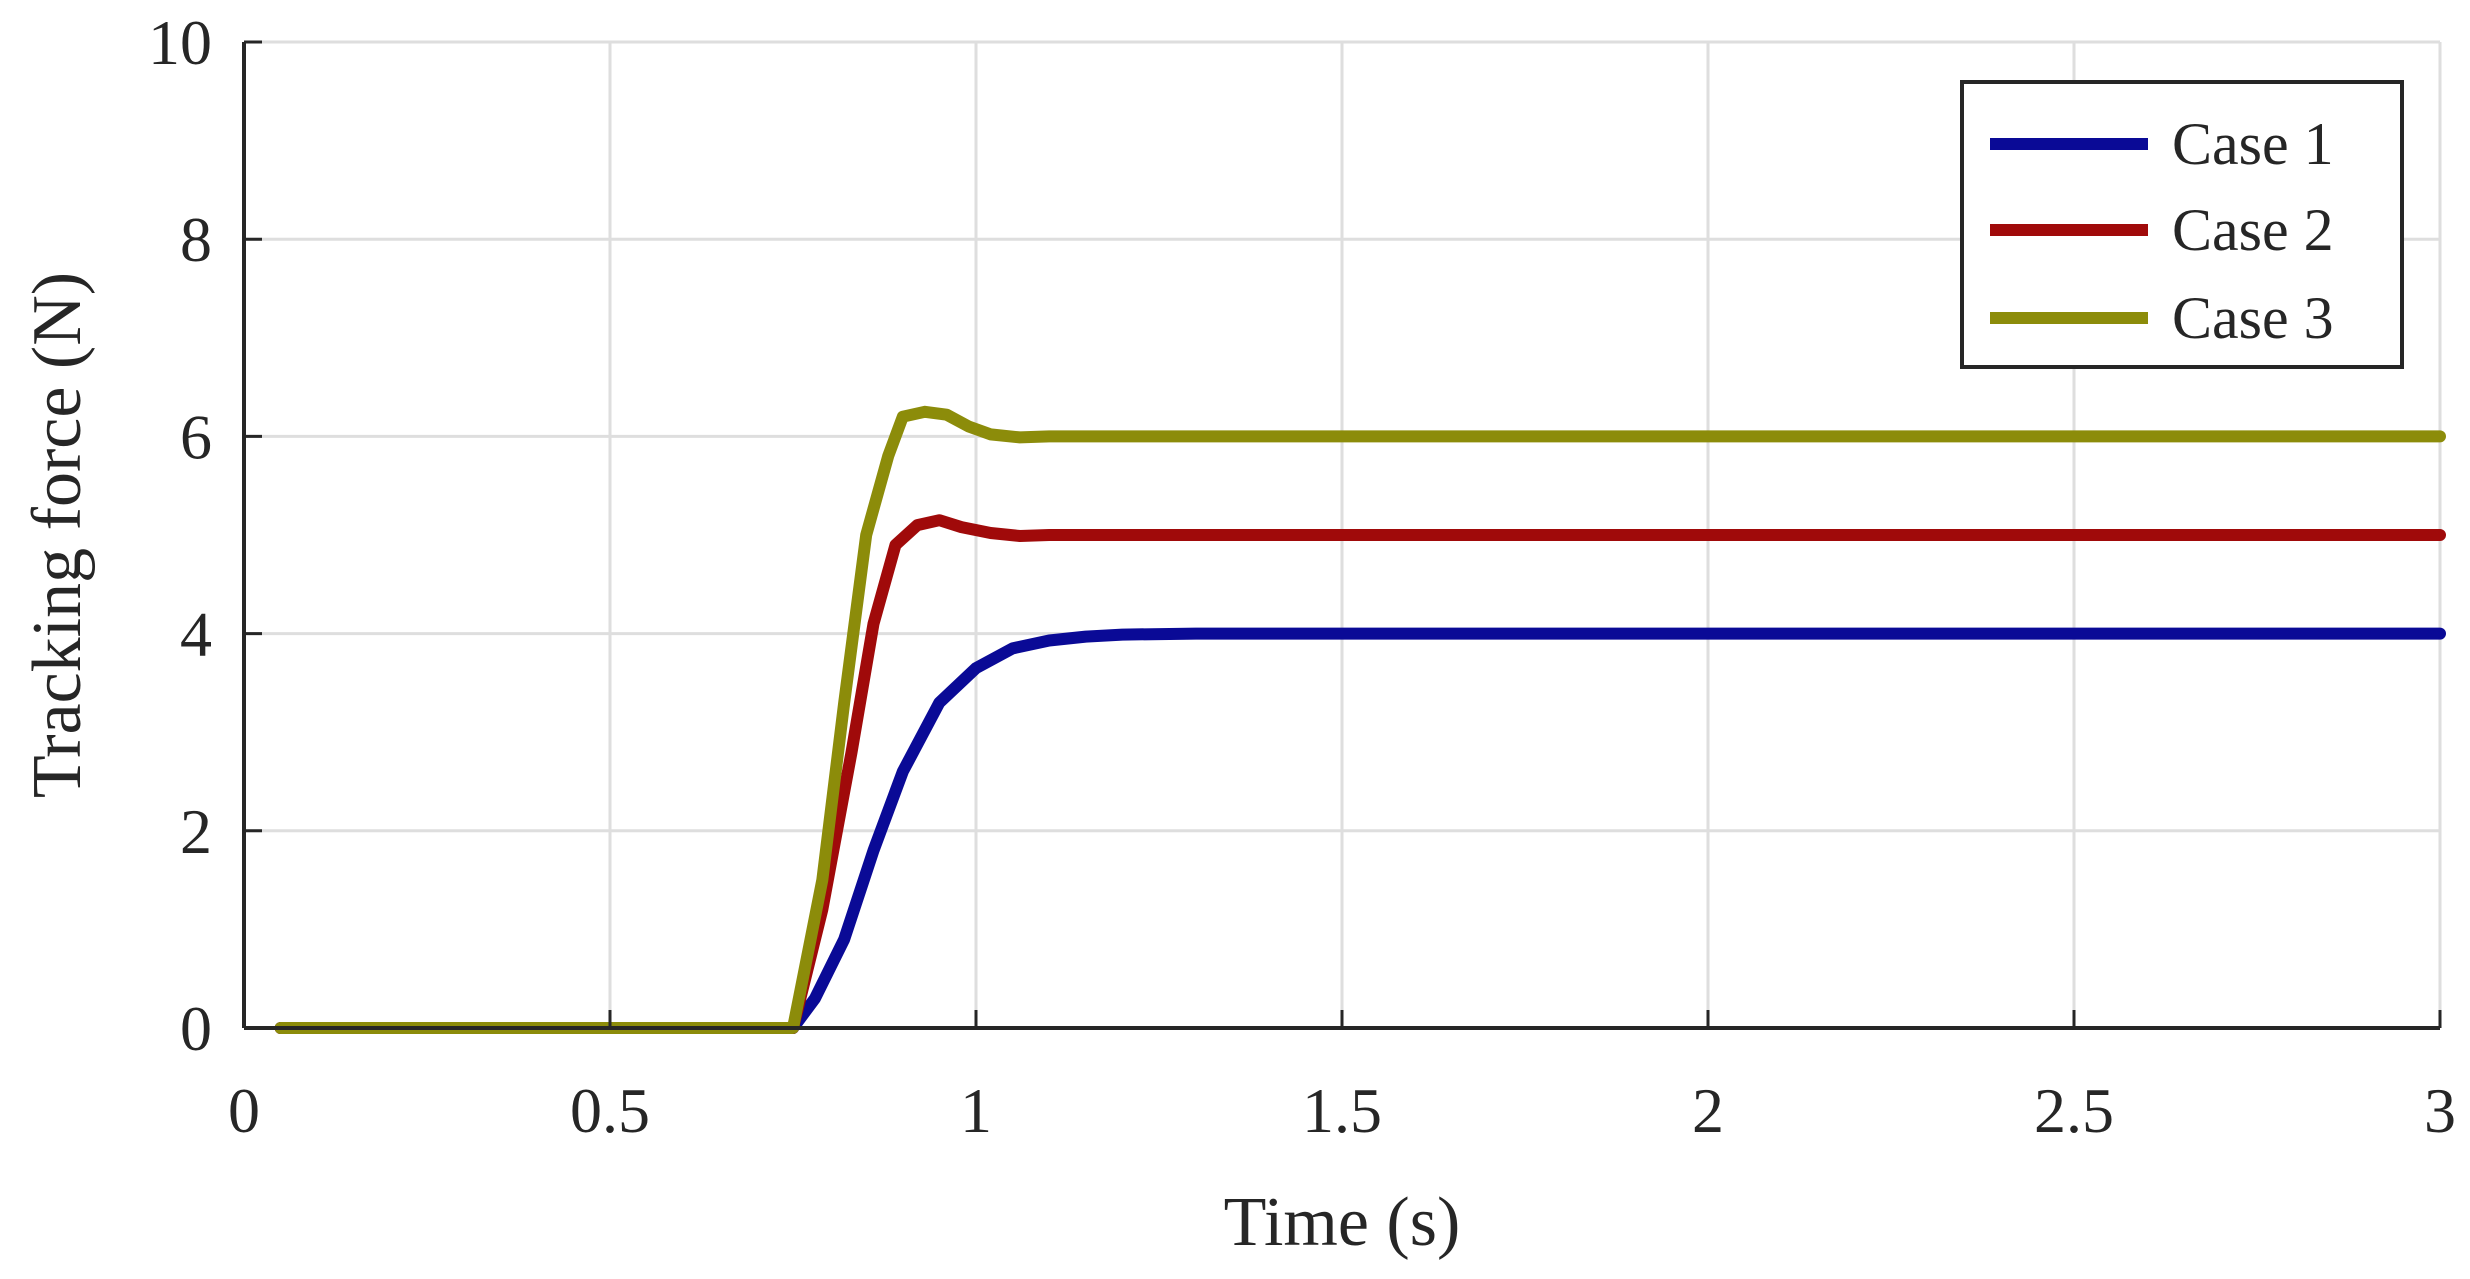  I want to click on x-tick-label: 1.5, so click(1342, 1110).